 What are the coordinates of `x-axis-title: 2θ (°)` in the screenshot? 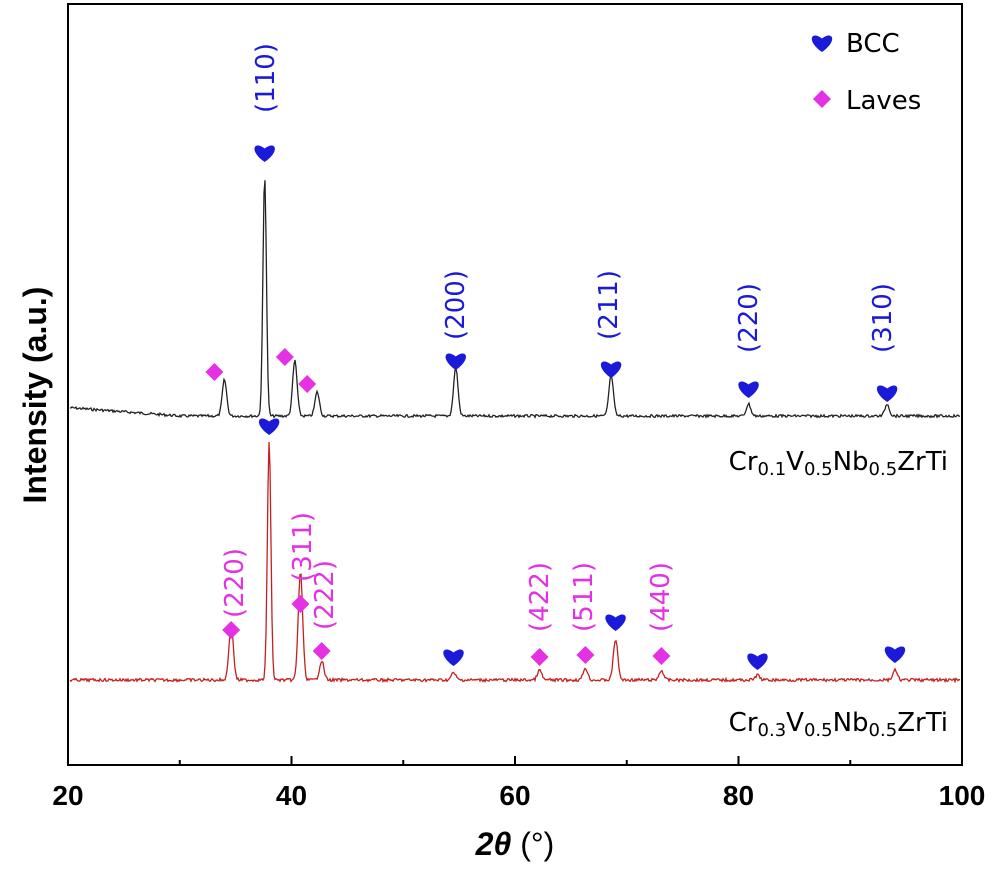 It's located at (515, 844).